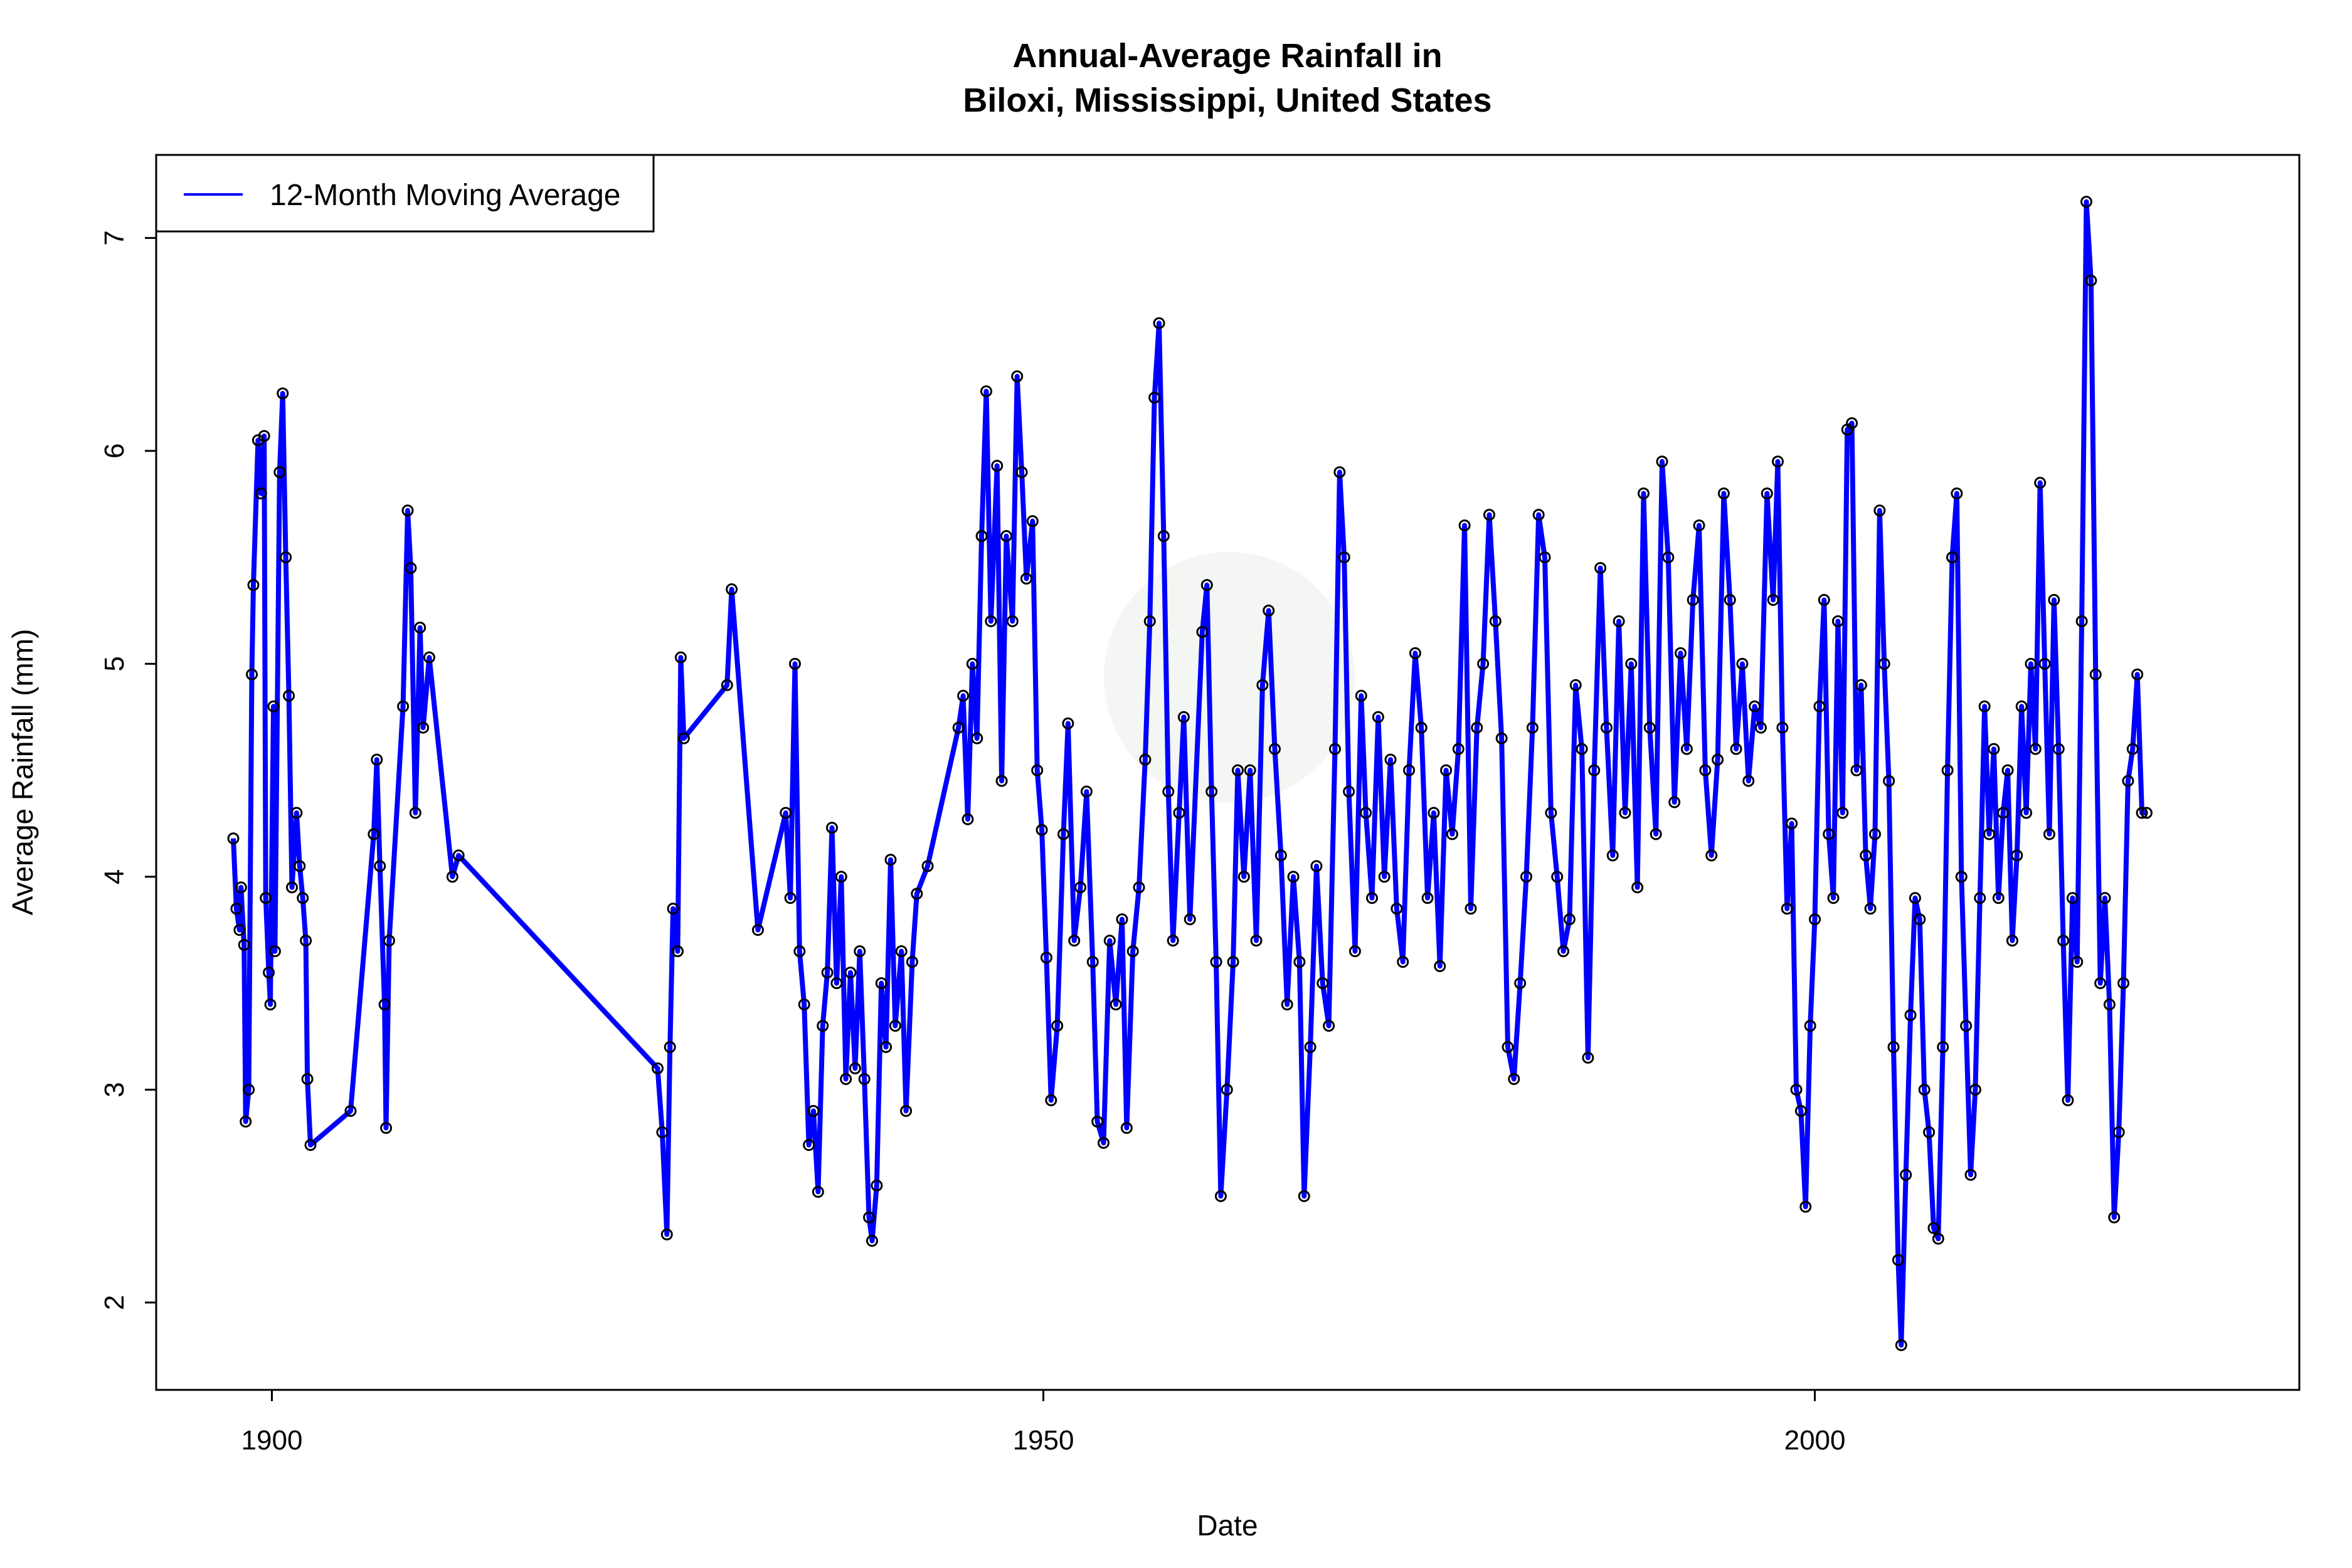 The height and width of the screenshot is (1568, 2352). Describe the element at coordinates (114, 1089) in the screenshot. I see `y-tick-label: 3` at that location.